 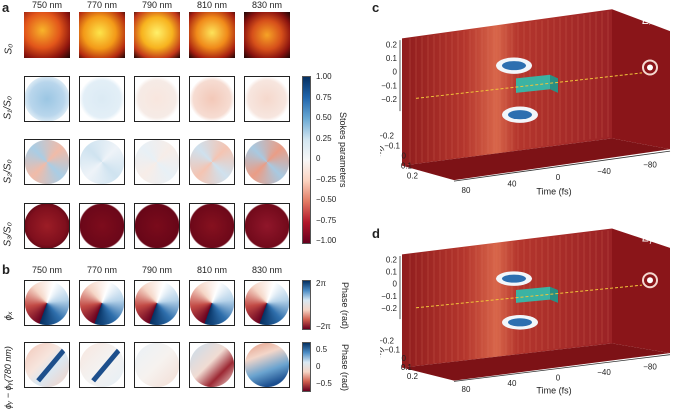 What do you see at coordinates (212, 5) in the screenshot?
I see `wavelength-header: 810 nm` at bounding box center [212, 5].